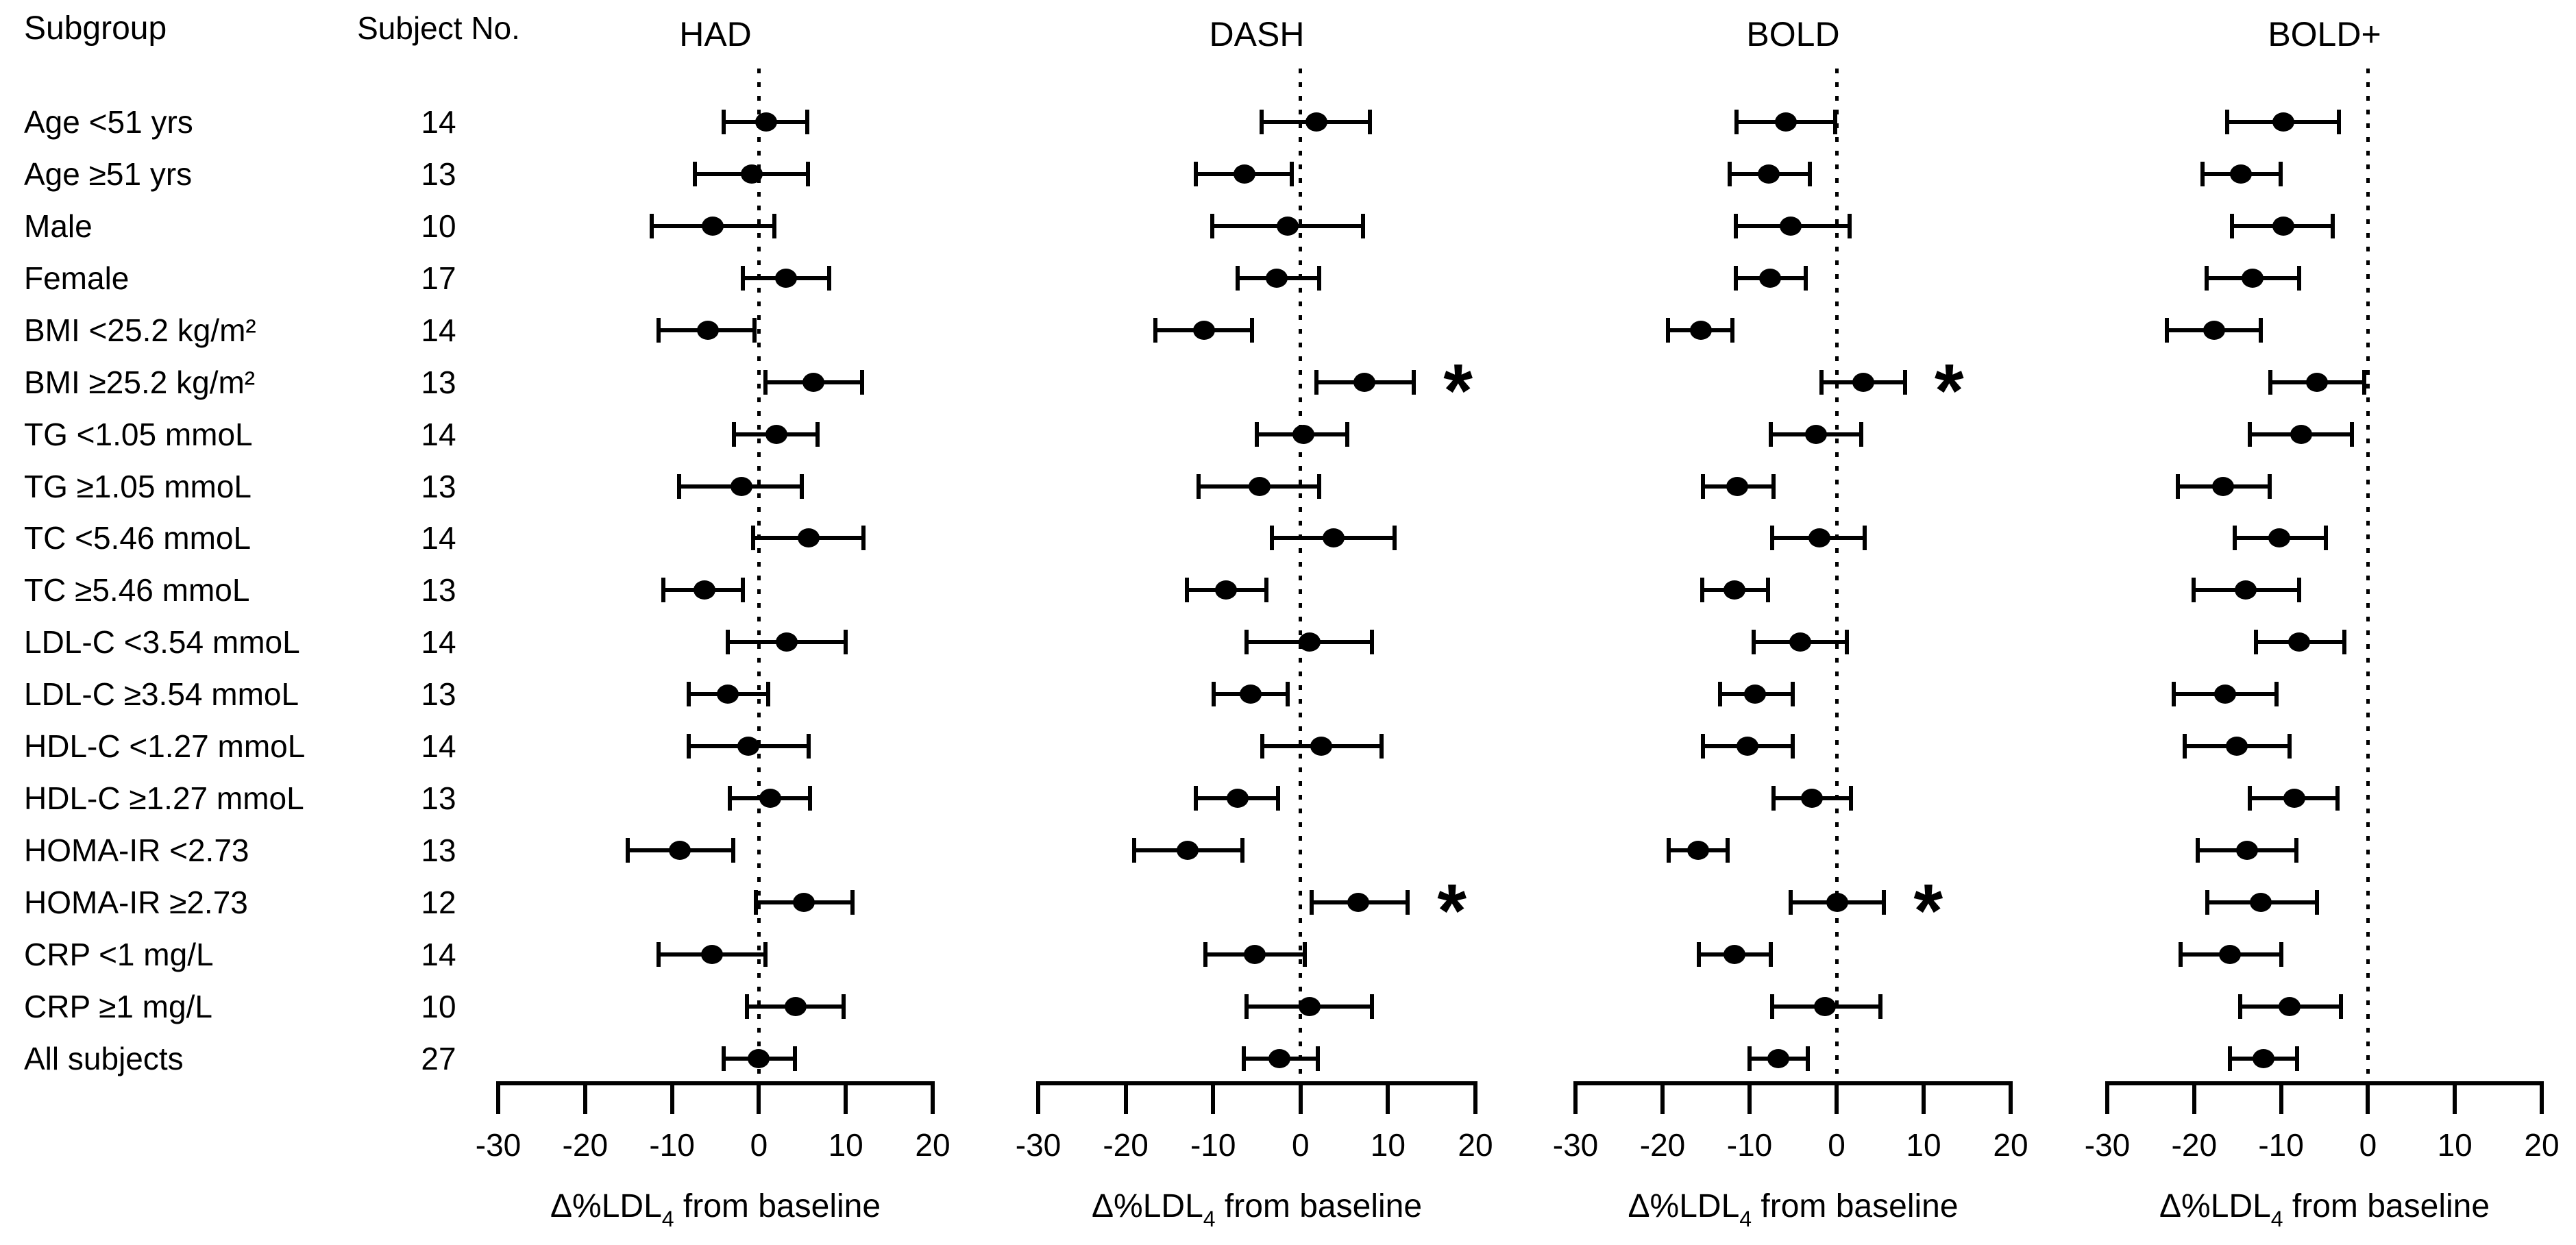 The width and height of the screenshot is (2576, 1245). I want to click on subject-count: 27, so click(439, 1058).